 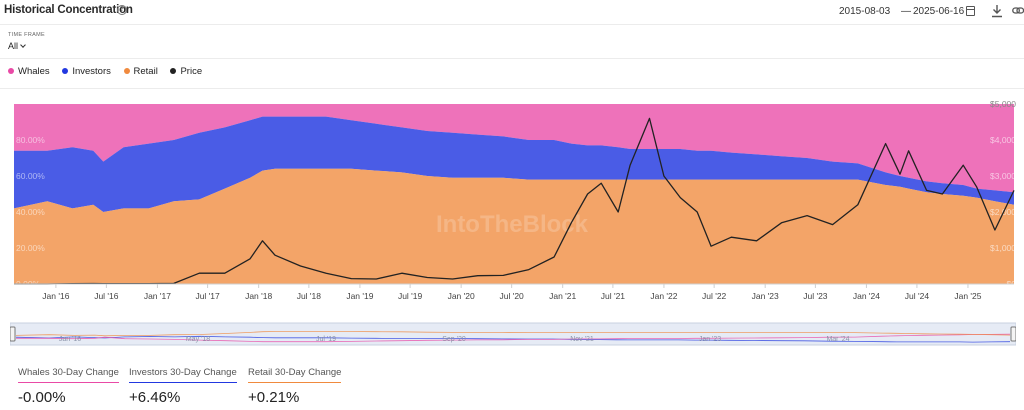 What do you see at coordinates (295, 375) in the screenshot?
I see `retail-change-label: Retail 30-Day Change` at bounding box center [295, 375].